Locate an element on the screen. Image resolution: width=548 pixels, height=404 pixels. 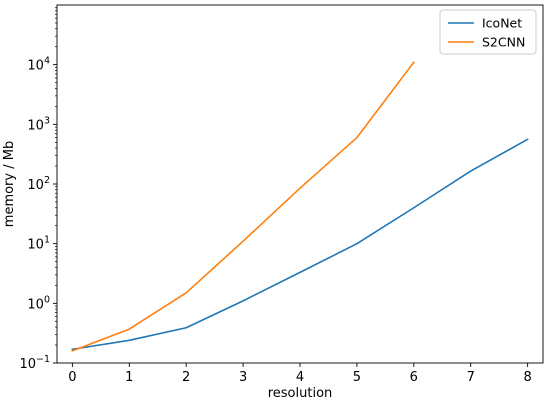
x-tick-label: 4 is located at coordinates (300, 377).